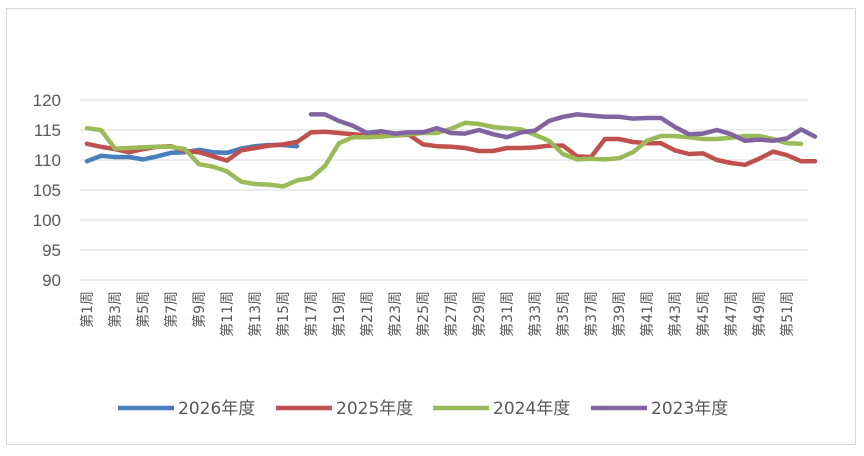  I want to click on x-tick-label: 第19周, so click(339, 314).